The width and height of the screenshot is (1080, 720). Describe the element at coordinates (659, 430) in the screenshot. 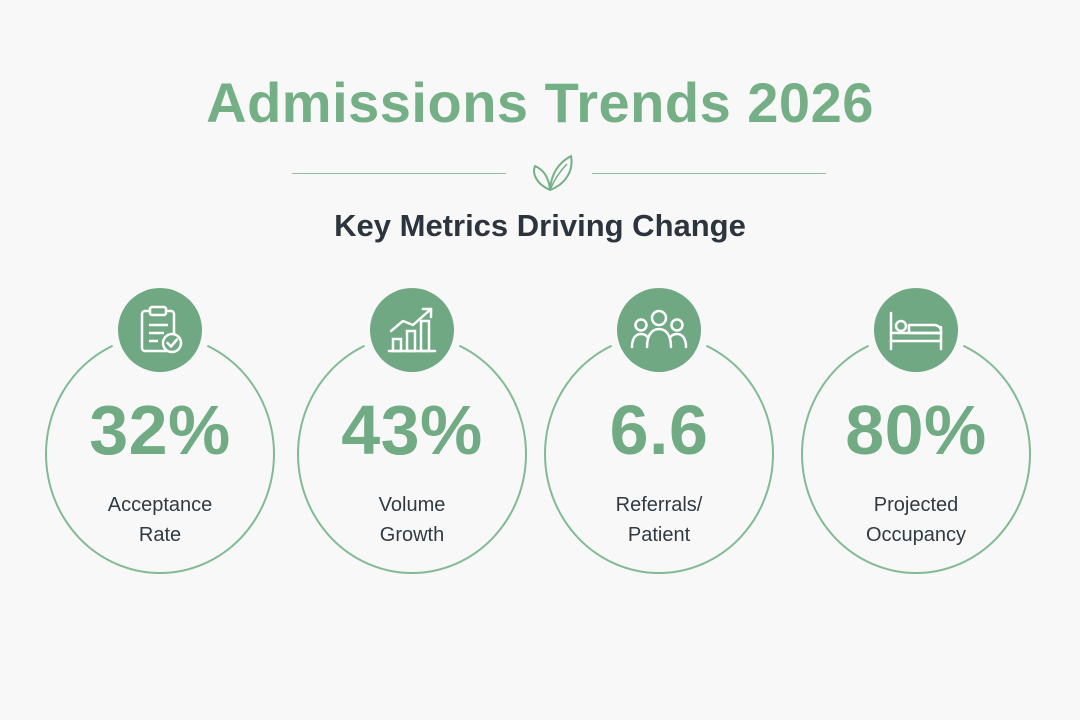

I see `metric-value-referrals-patient: 6.6` at that location.